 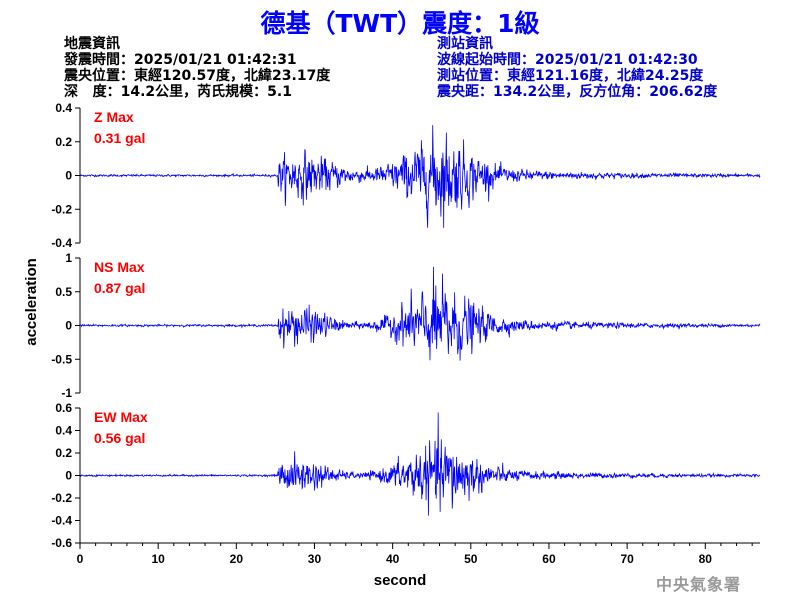 What do you see at coordinates (61, 209) in the screenshot?
I see `y-tick-label-z: -0.2` at bounding box center [61, 209].